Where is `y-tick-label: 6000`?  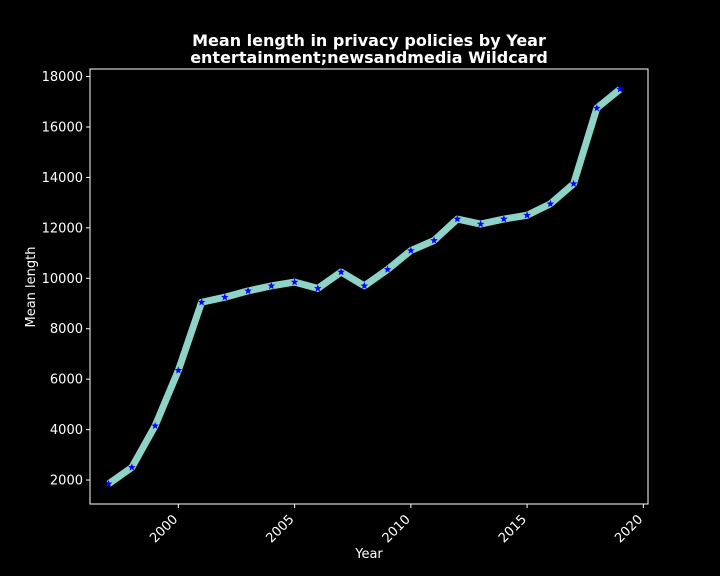
y-tick-label: 6000 is located at coordinates (66, 380).